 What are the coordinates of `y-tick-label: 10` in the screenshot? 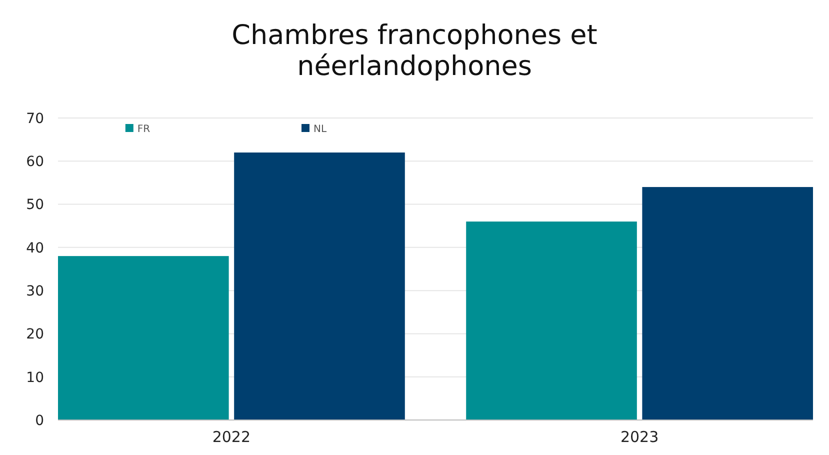 It's located at (35, 378).